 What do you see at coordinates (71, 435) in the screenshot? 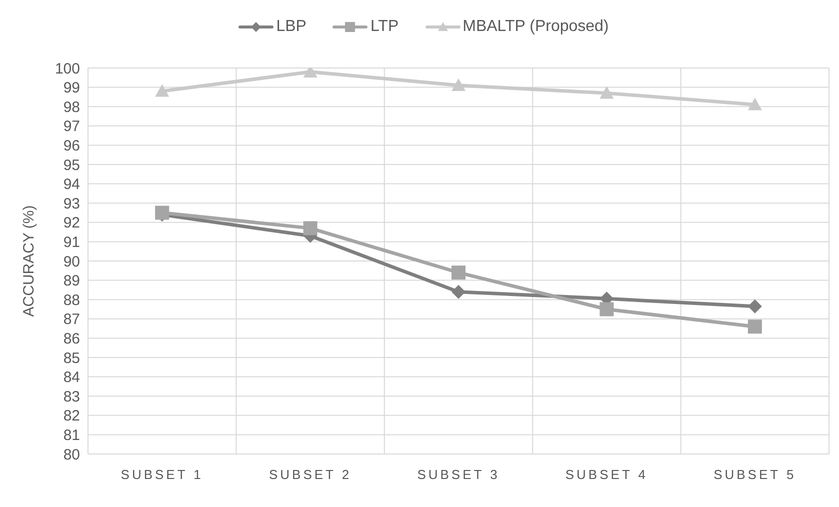
I see `y-tick-label: 81` at bounding box center [71, 435].